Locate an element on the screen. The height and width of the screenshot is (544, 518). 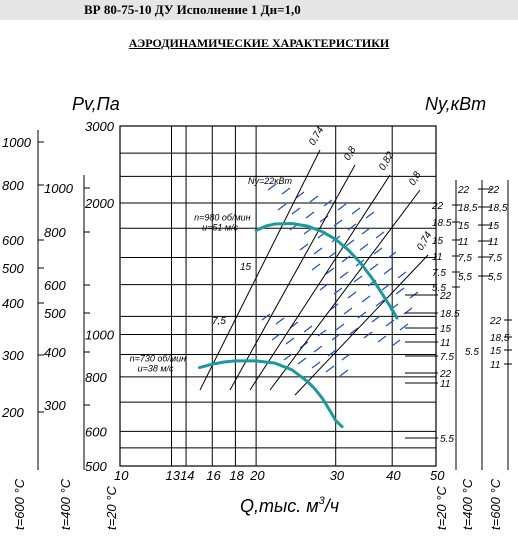
axis-730-label: 600 is located at coordinates (55, 285).